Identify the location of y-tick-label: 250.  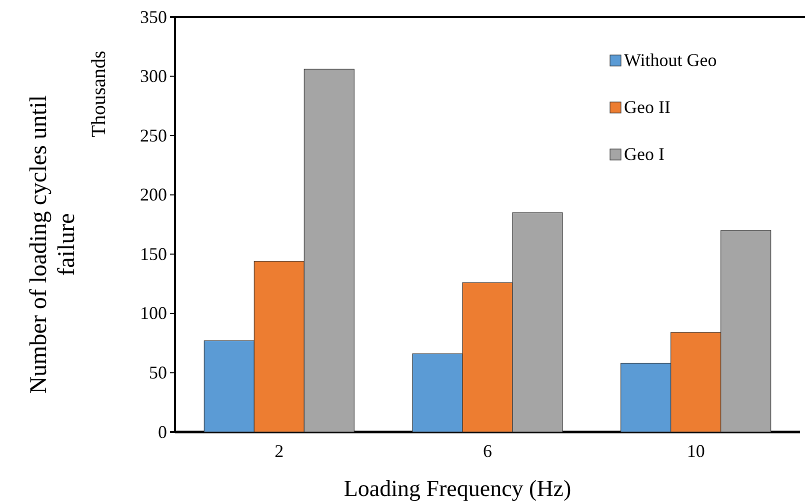
(153, 135).